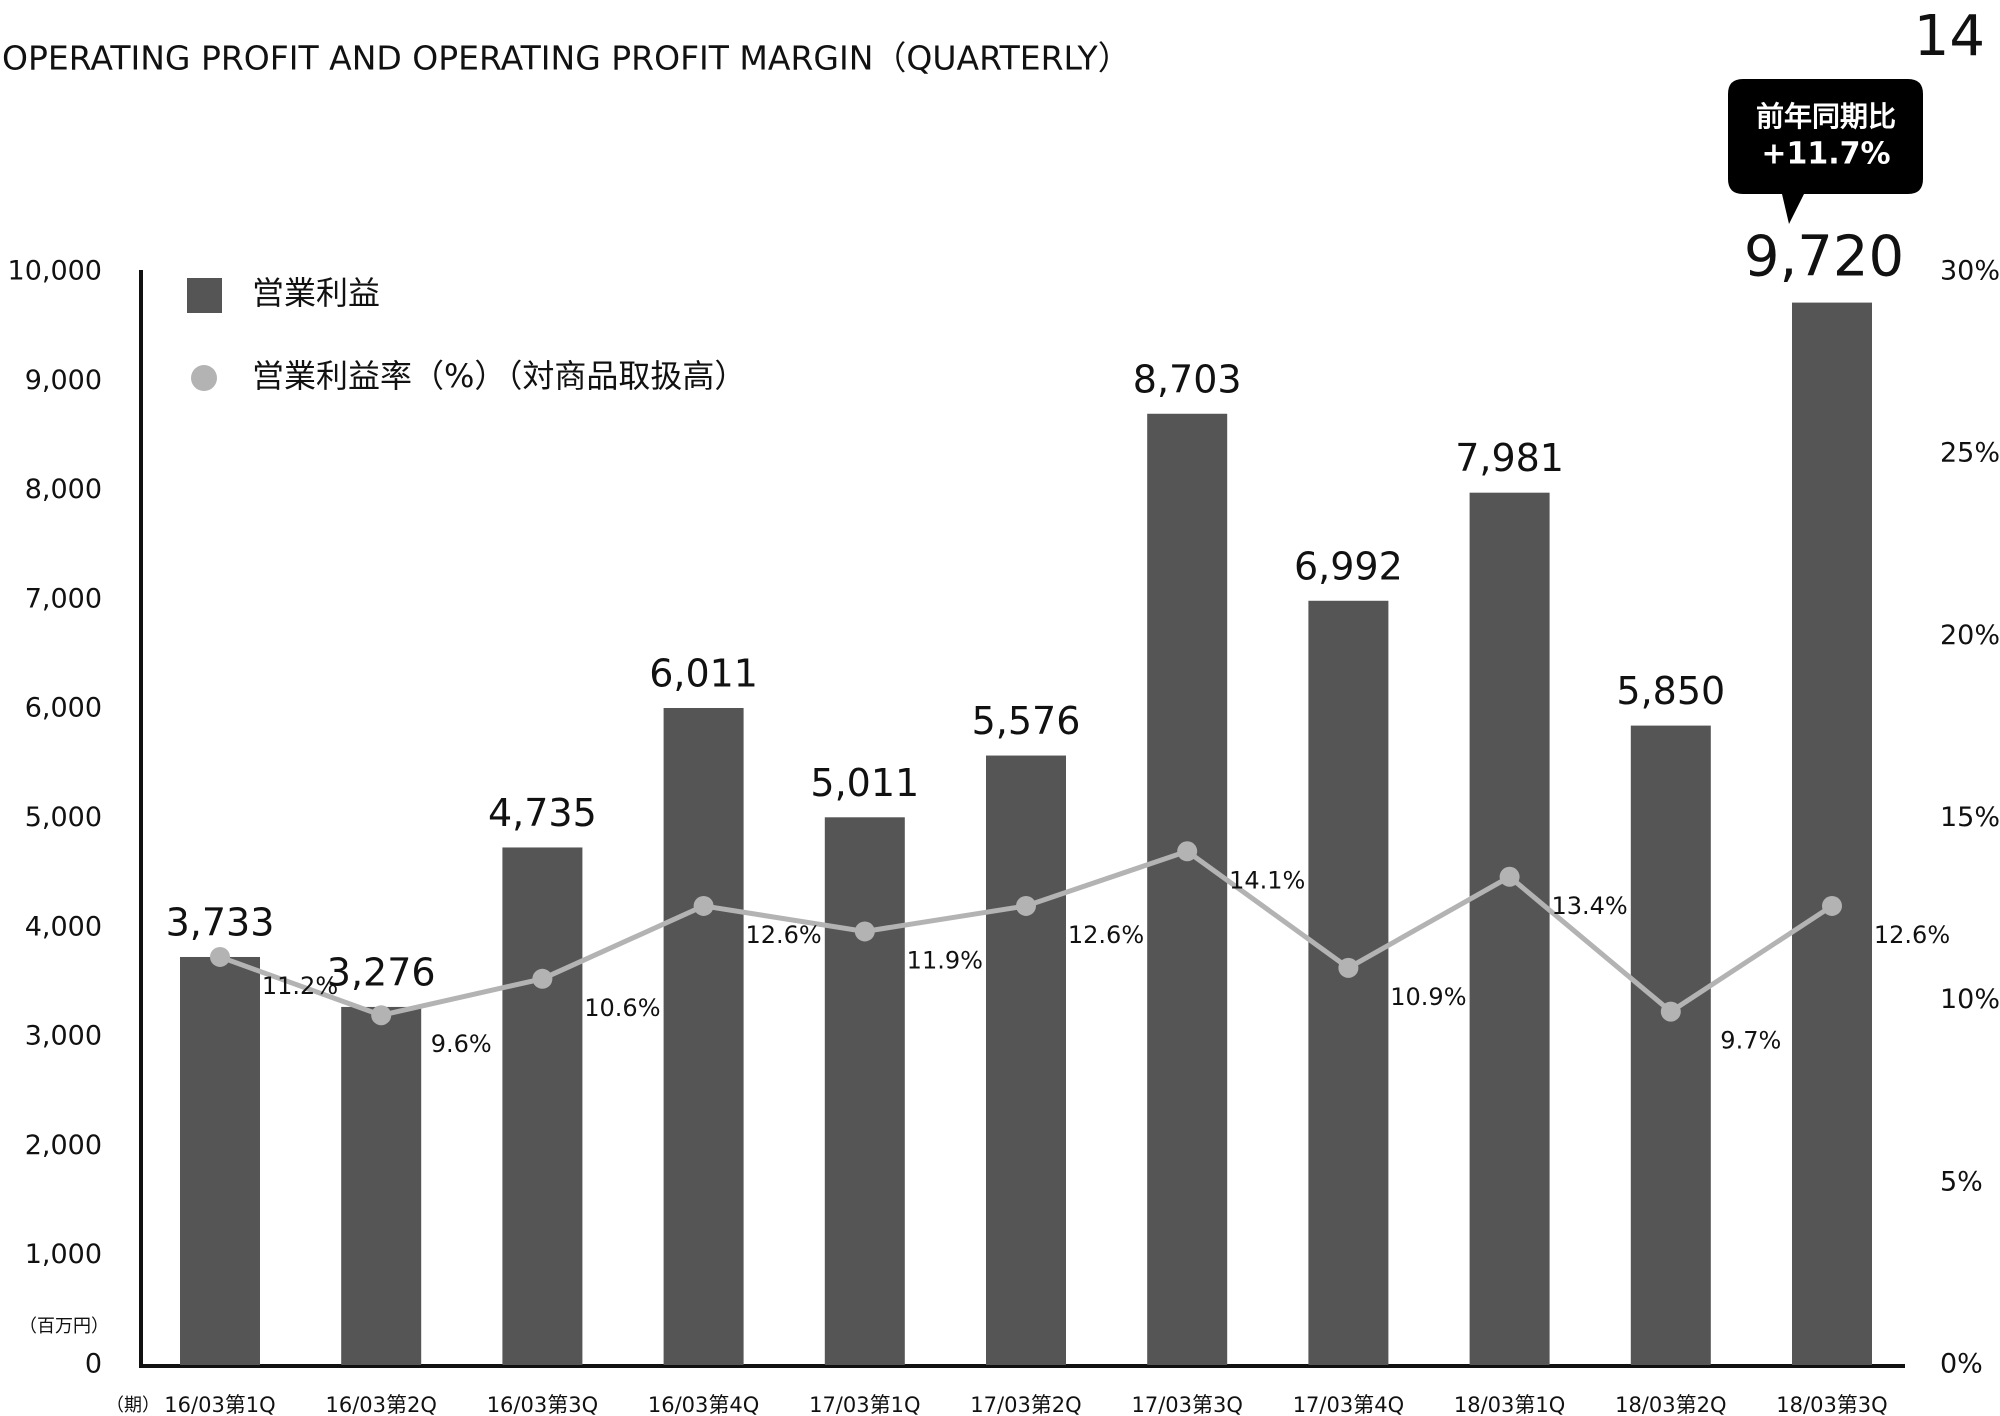  Describe the element at coordinates (542, 813) in the screenshot. I see `bar-value-label: 4,735` at that location.